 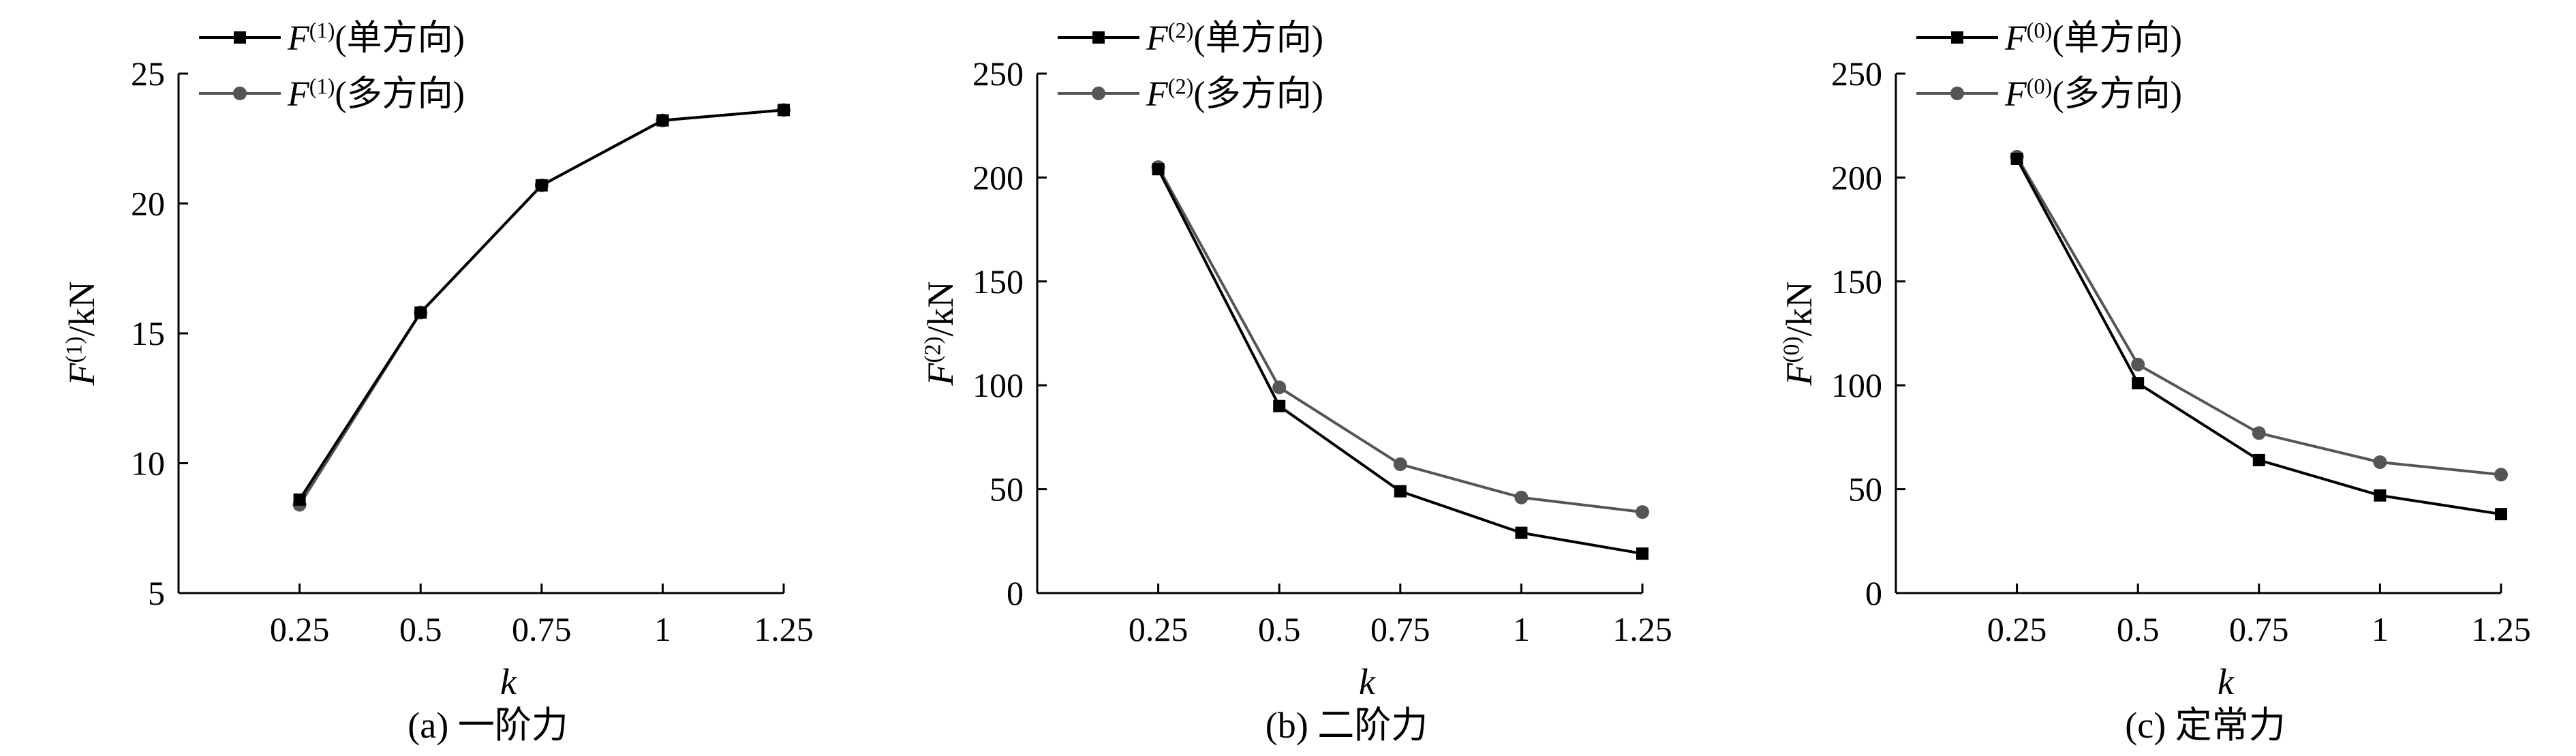 I want to click on y-axis-title: F(1)/kN, so click(x=81, y=333).